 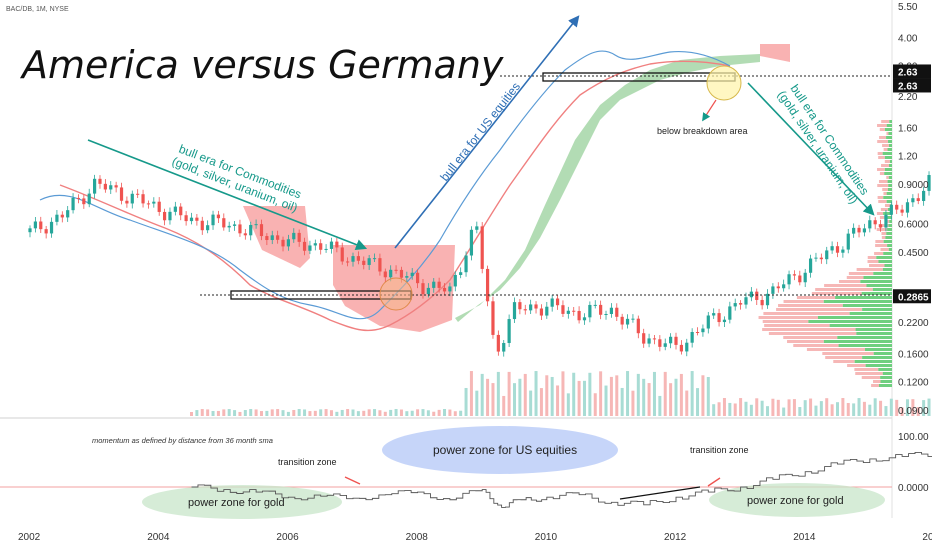 I want to click on time-tick-0: 2002, so click(x=29, y=537).